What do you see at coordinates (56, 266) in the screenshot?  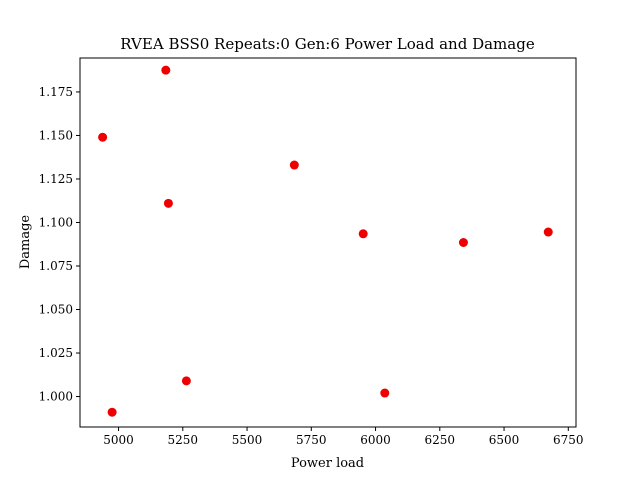 I see `y-tick-label: 1.075` at bounding box center [56, 266].